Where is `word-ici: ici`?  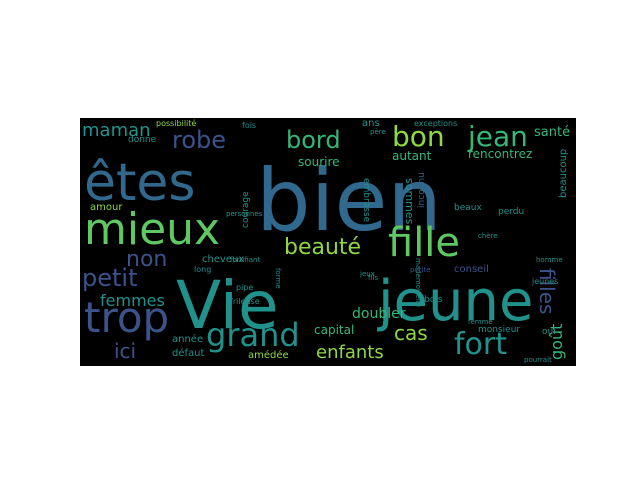 word-ici: ici is located at coordinates (125, 351).